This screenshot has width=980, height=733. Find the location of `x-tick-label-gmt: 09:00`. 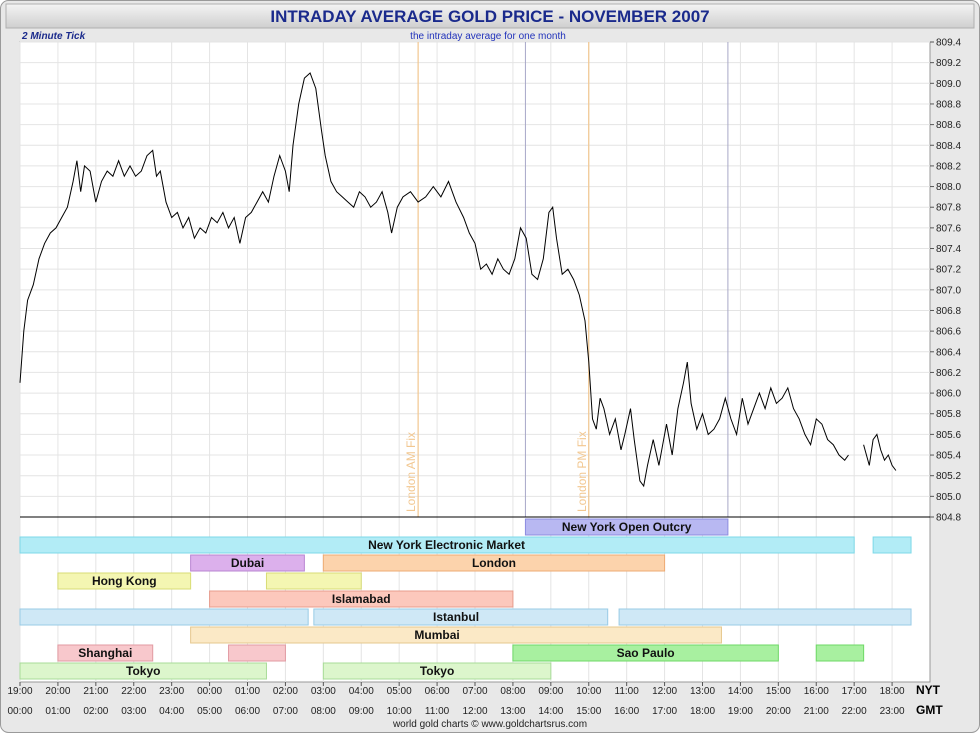

x-tick-label-gmt: 09:00 is located at coordinates (361, 711).